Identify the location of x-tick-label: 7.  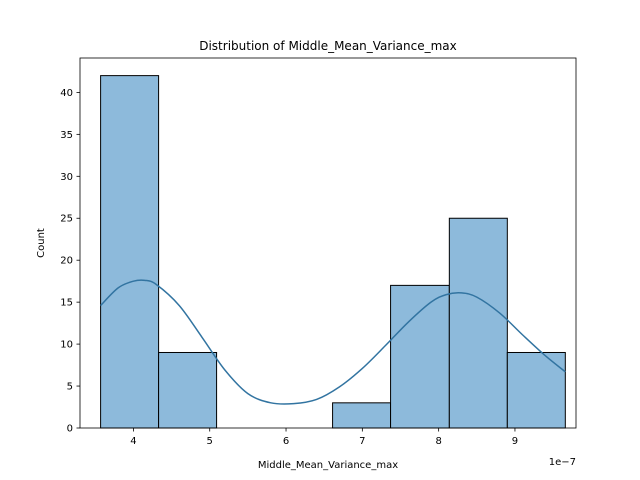
(362, 441).